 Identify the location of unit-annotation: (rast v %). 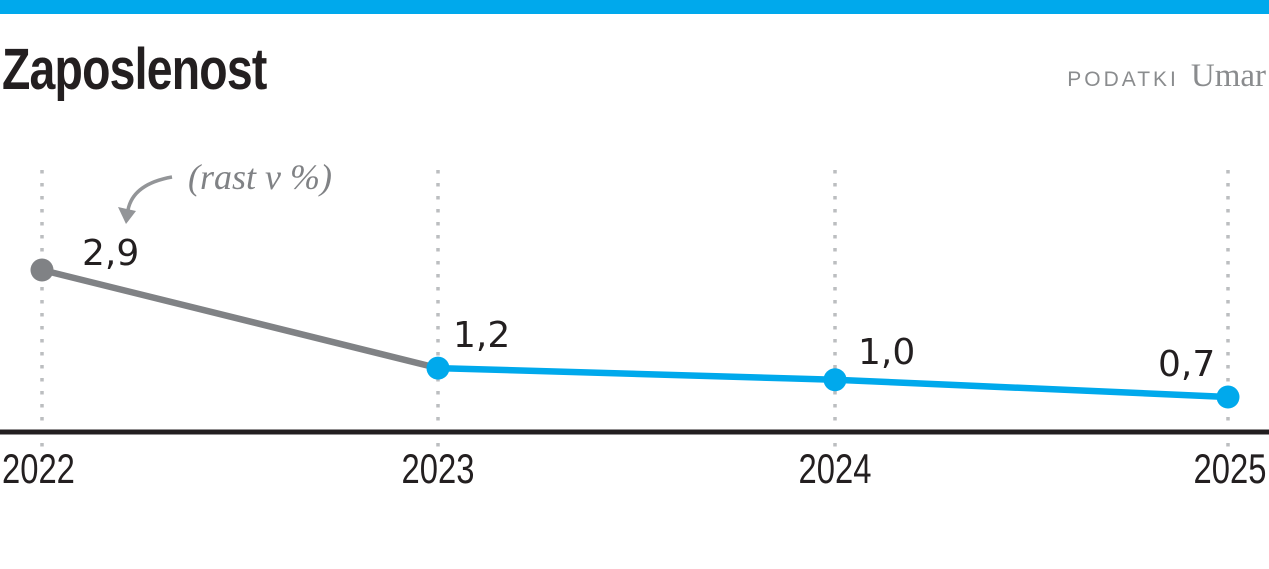
(260, 177).